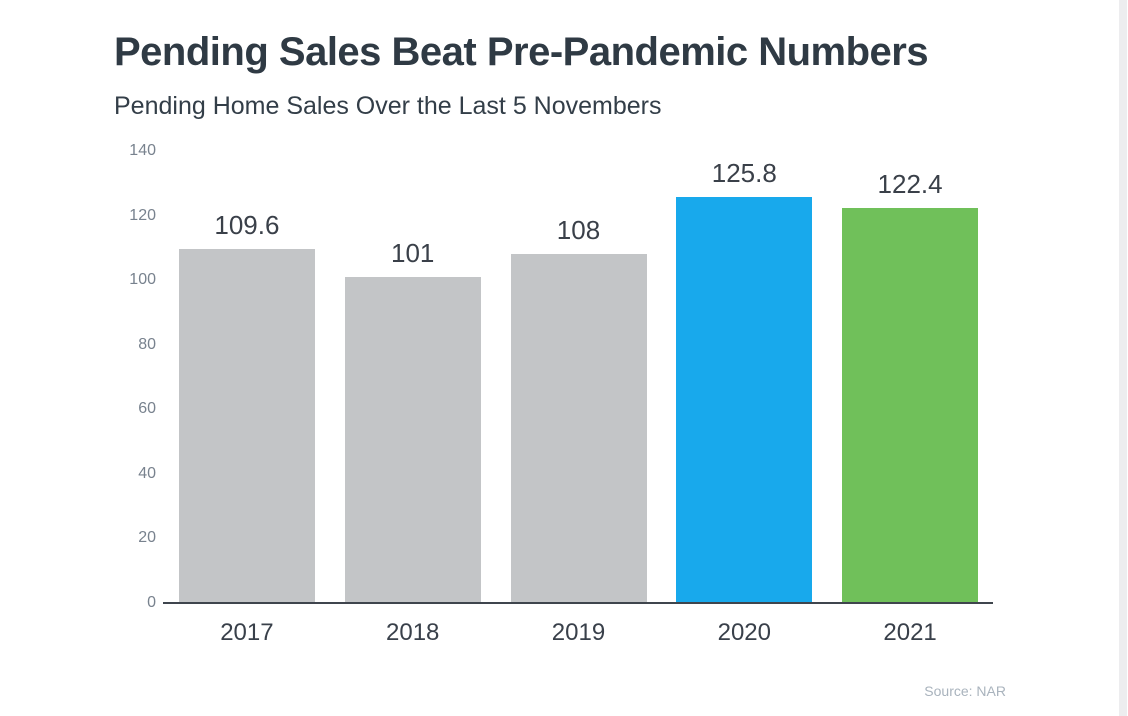  What do you see at coordinates (910, 183) in the screenshot?
I see `bar-value-label: 122.4` at bounding box center [910, 183].